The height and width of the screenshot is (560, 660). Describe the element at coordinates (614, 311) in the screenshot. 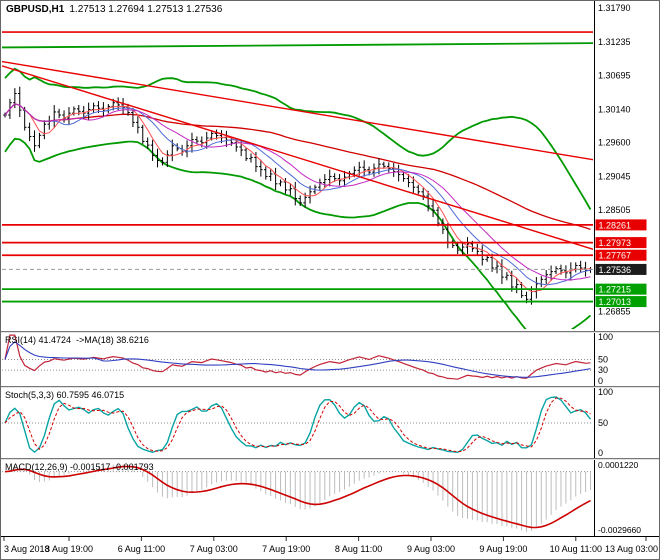

I see `price-axis-tick-label: 1.26855` at that location.